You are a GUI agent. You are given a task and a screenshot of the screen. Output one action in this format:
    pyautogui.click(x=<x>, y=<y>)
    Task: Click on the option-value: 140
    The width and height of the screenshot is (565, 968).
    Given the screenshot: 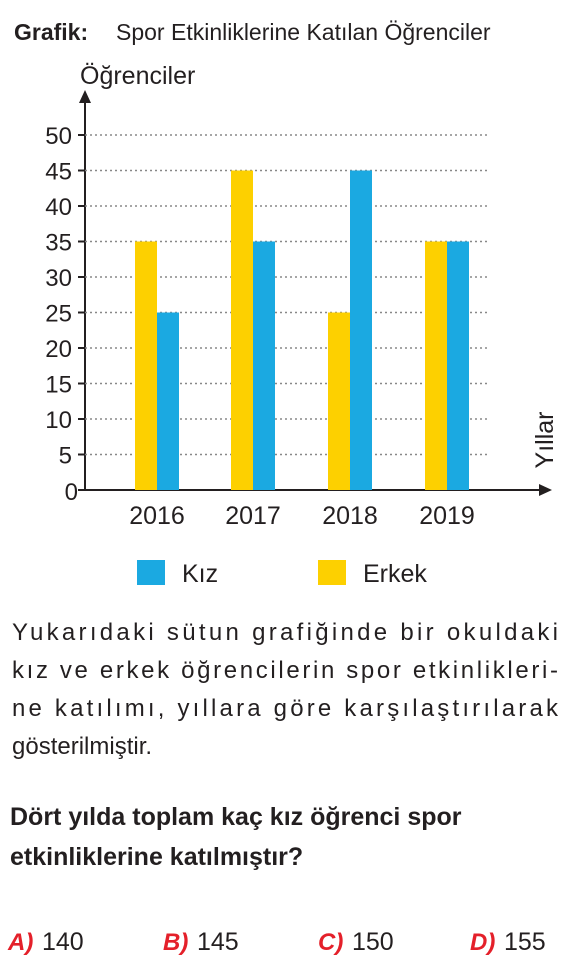 What is the action you would take?
    pyautogui.click(x=63, y=942)
    